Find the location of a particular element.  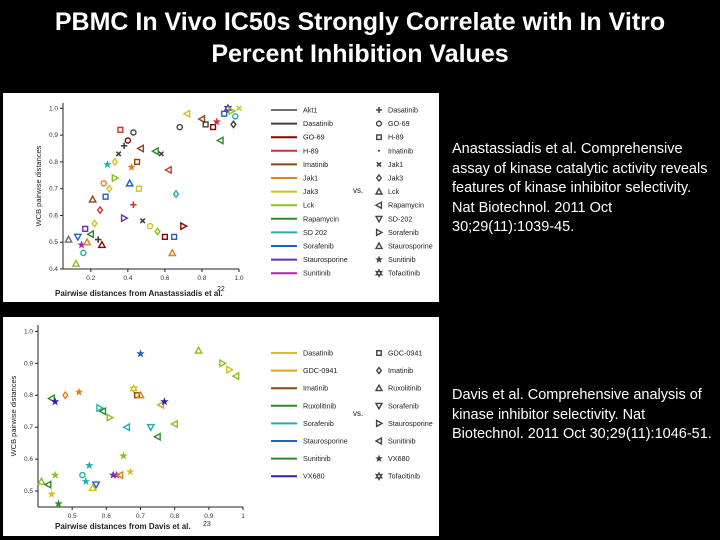

chart2-y-tick-label: 0.5 is located at coordinates (28, 491).